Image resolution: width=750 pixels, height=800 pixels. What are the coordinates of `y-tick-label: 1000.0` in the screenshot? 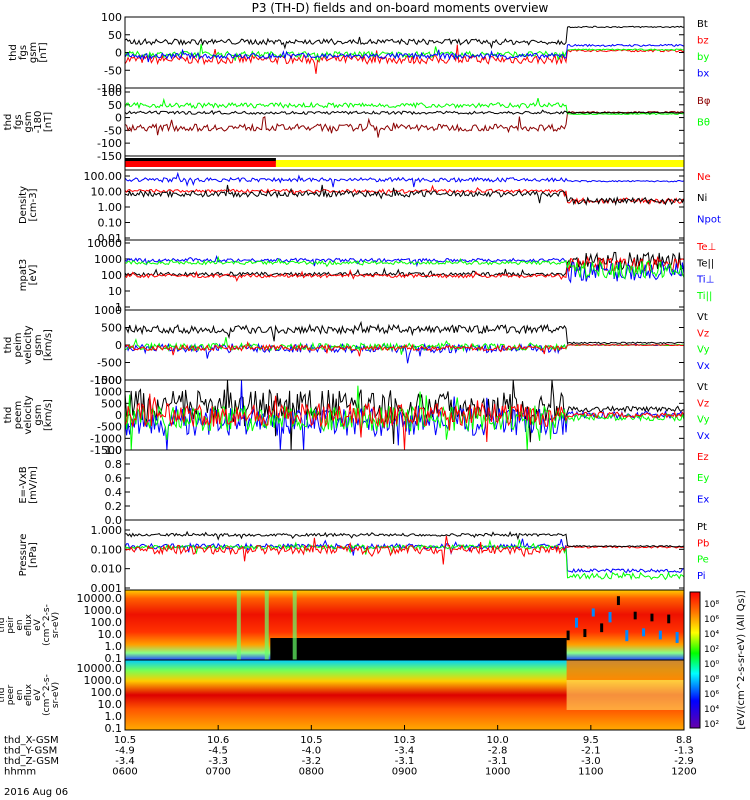 It's located at (103, 680).